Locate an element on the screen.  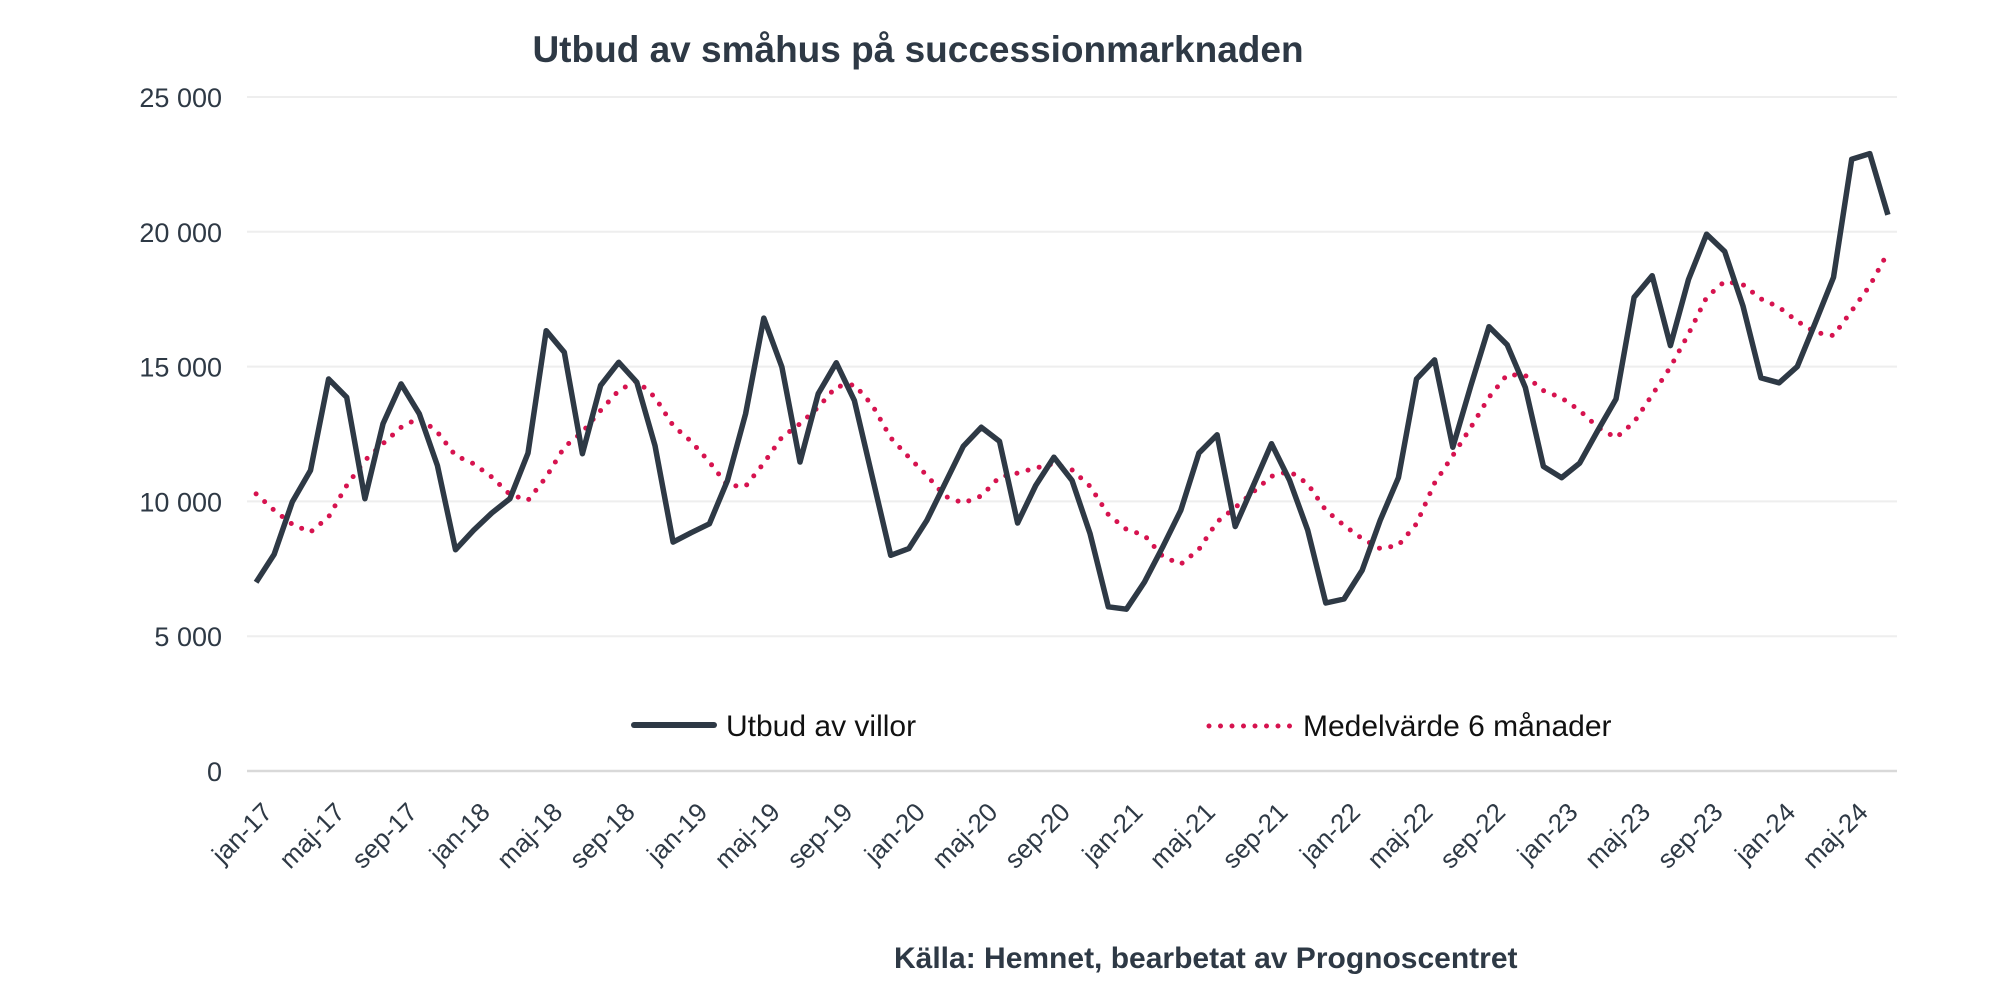
x-tick-label: maj-20 is located at coordinates (964, 835).